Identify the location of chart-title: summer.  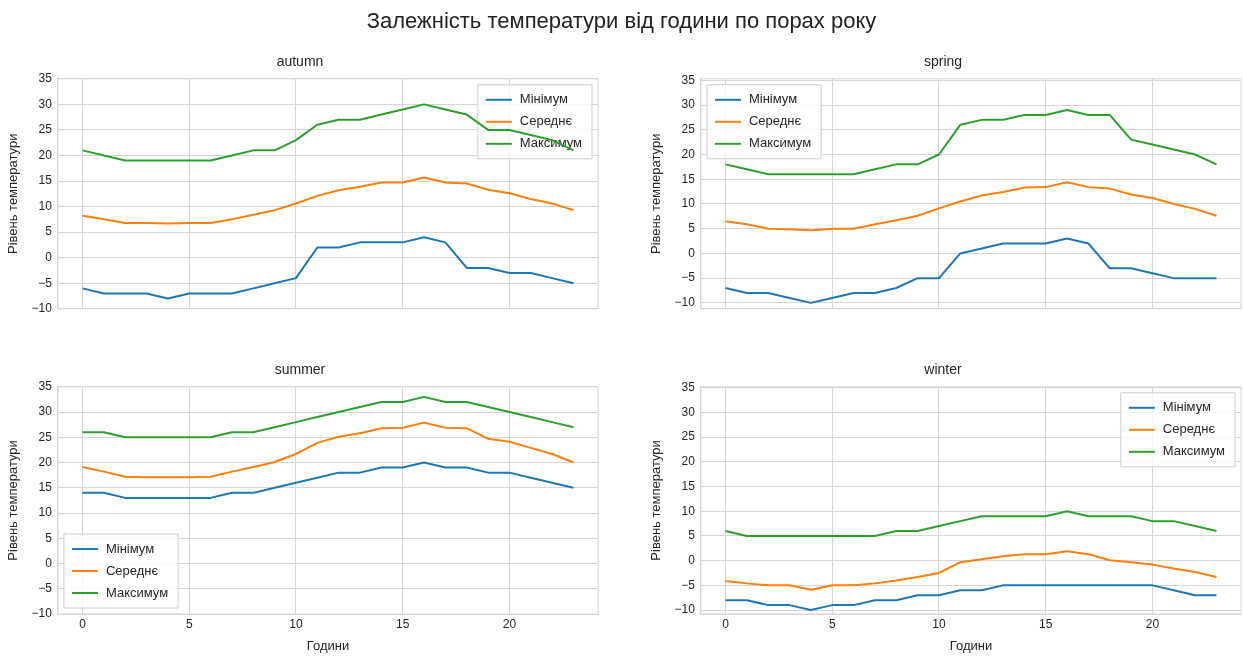
(300, 369).